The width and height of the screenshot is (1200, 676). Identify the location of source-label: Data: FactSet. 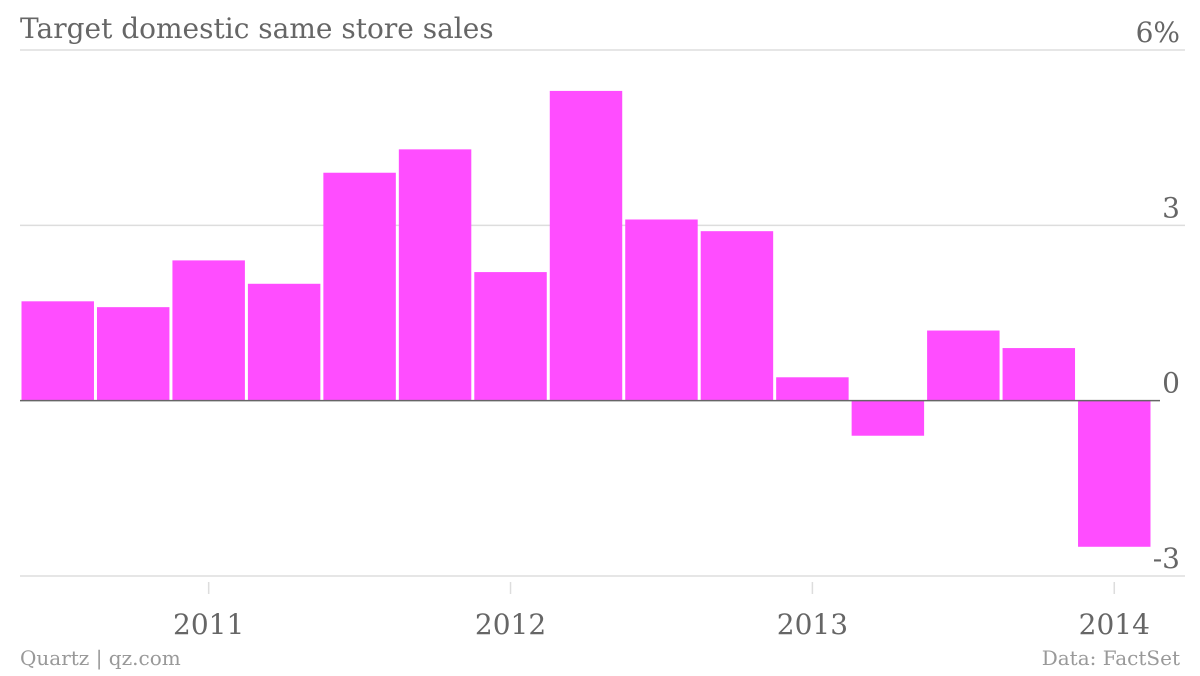
(1110, 658).